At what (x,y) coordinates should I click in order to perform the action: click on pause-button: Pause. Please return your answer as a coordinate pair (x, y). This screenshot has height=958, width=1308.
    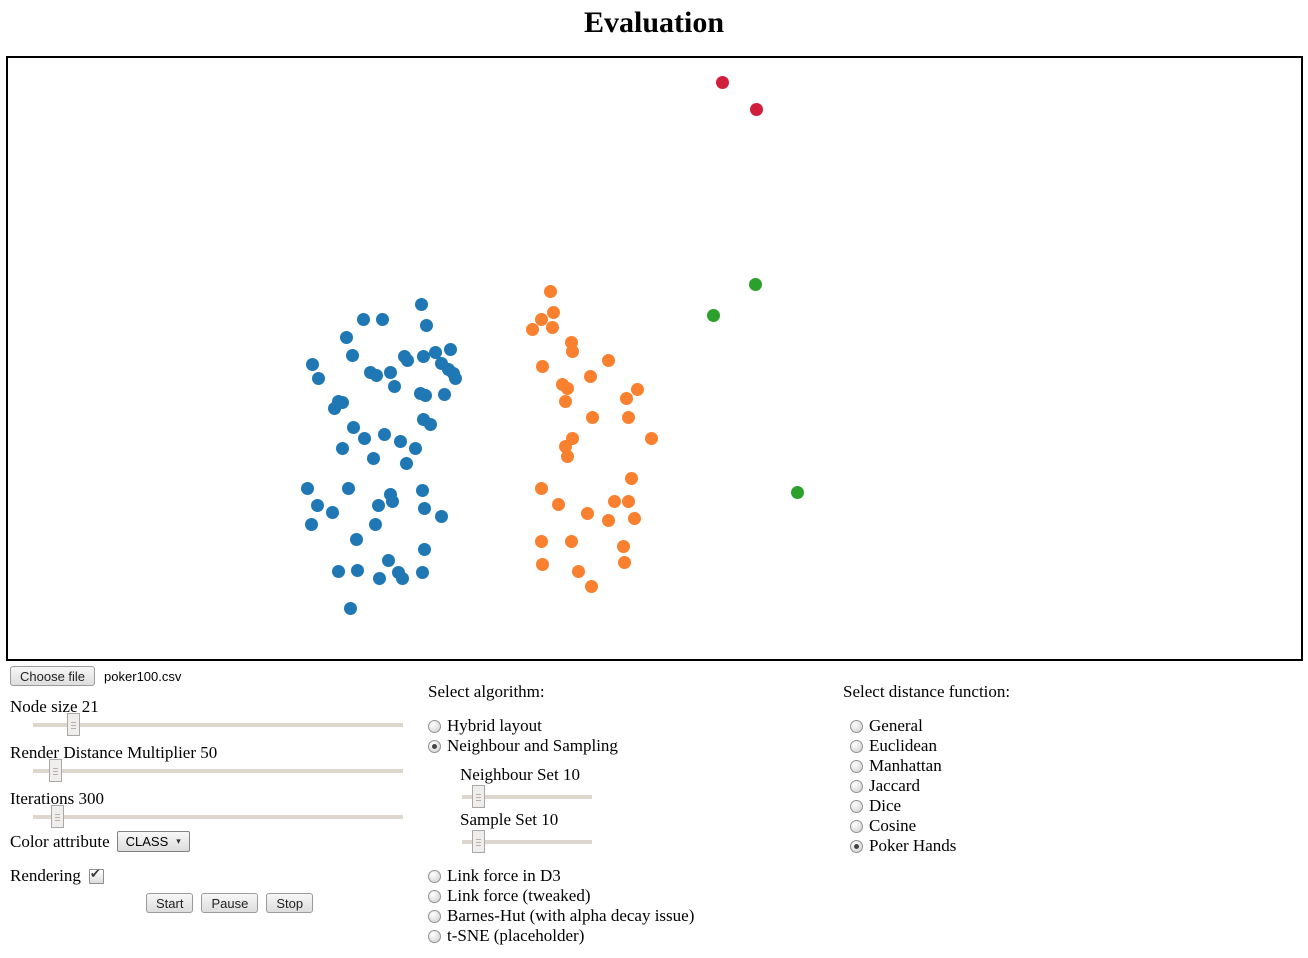
    Looking at the image, I should click on (230, 903).